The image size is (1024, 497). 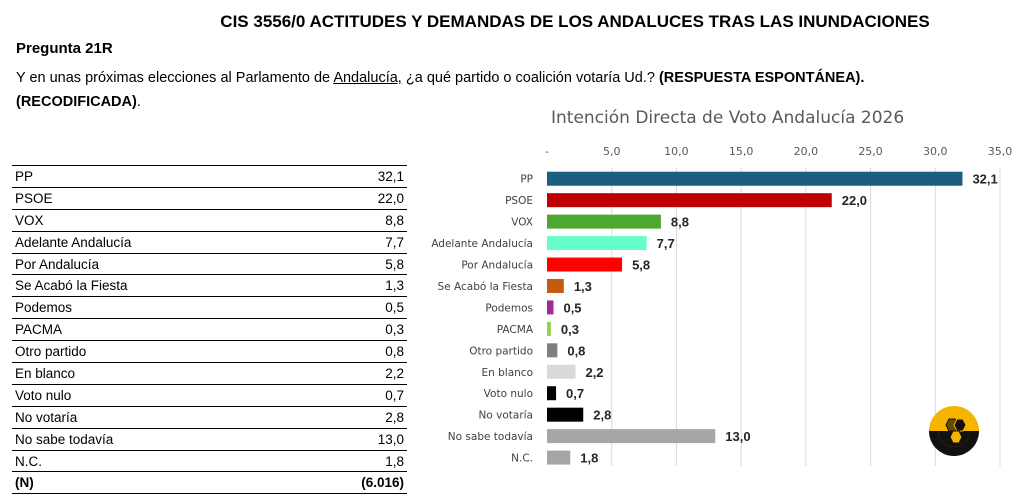 I want to click on party-cell: Adelante Andalucía, so click(x=153, y=242).